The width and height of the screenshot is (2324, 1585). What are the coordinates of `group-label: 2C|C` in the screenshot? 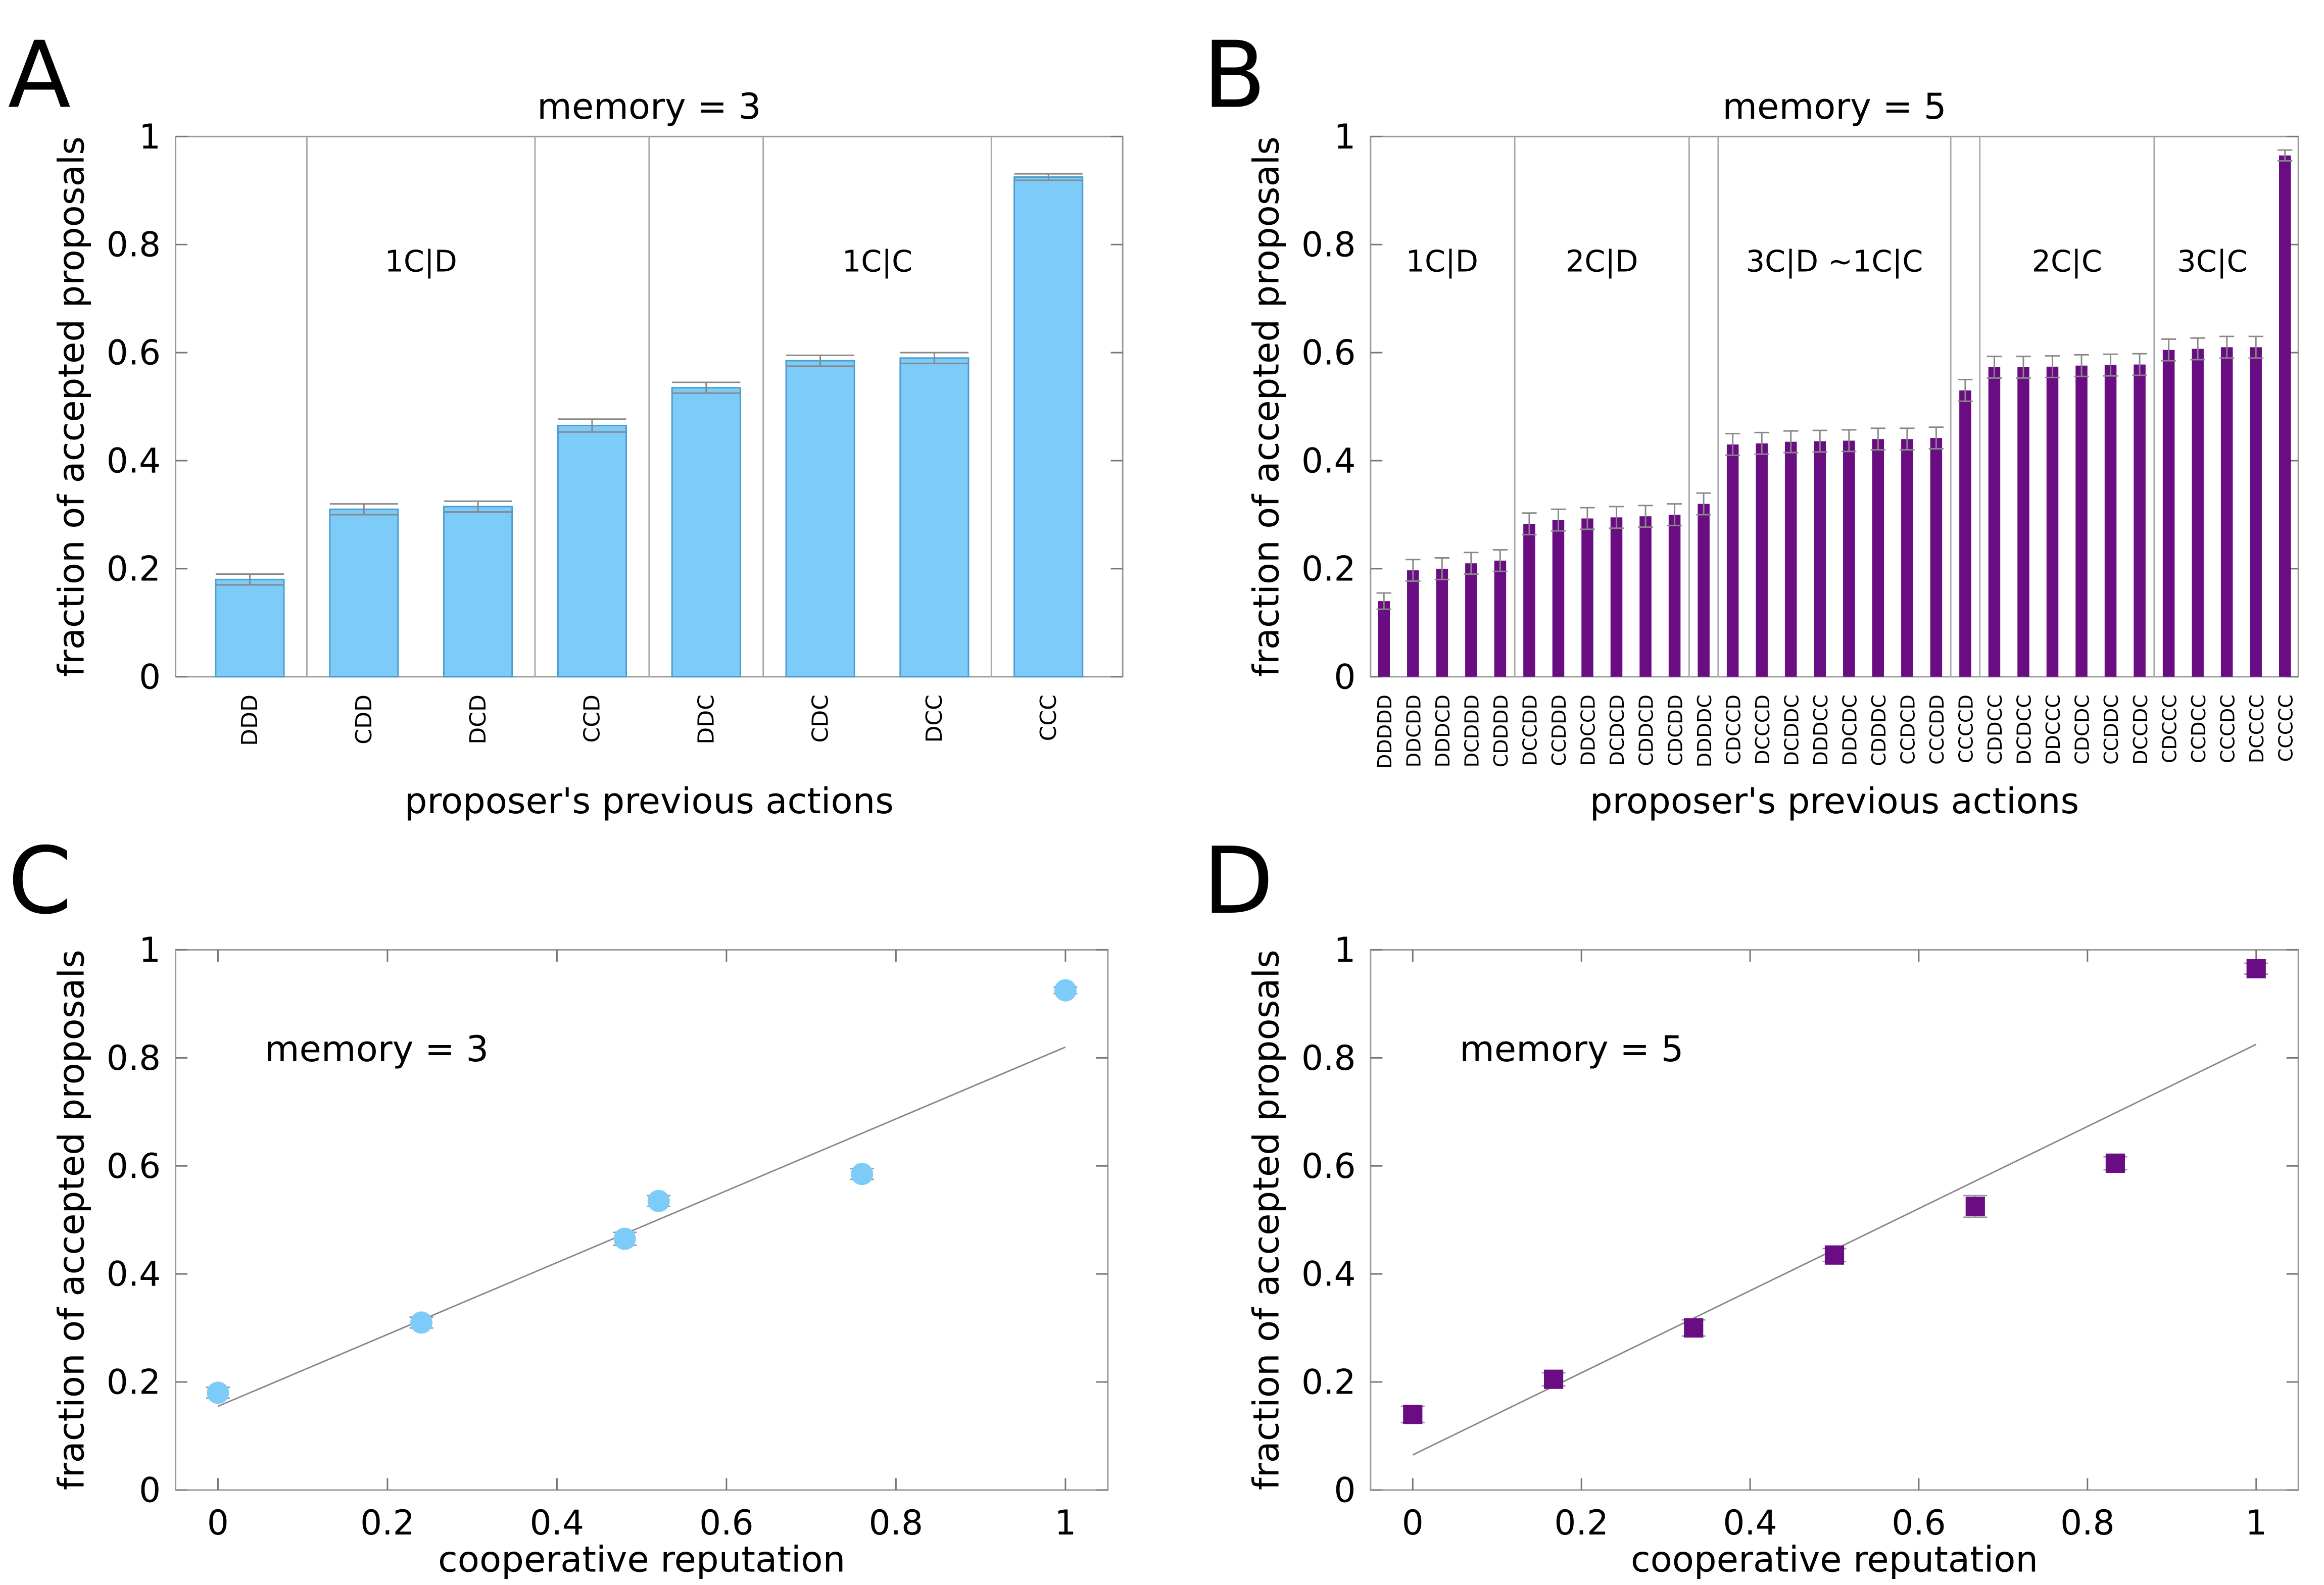 It's located at (2067, 261).